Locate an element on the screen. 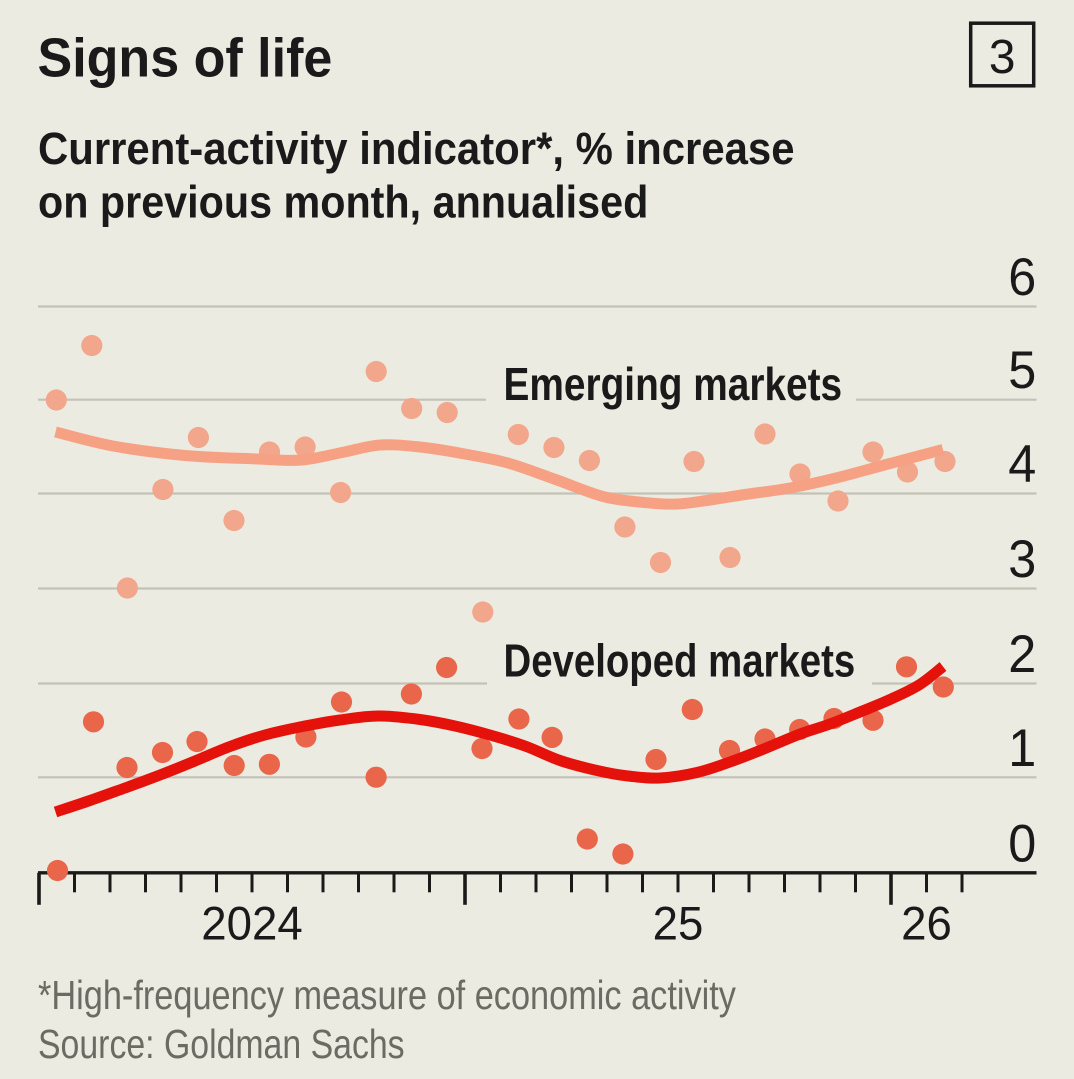 The width and height of the screenshot is (1074, 1079). svg-text: Source: Goldman Sachs is located at coordinates (221, 1044).